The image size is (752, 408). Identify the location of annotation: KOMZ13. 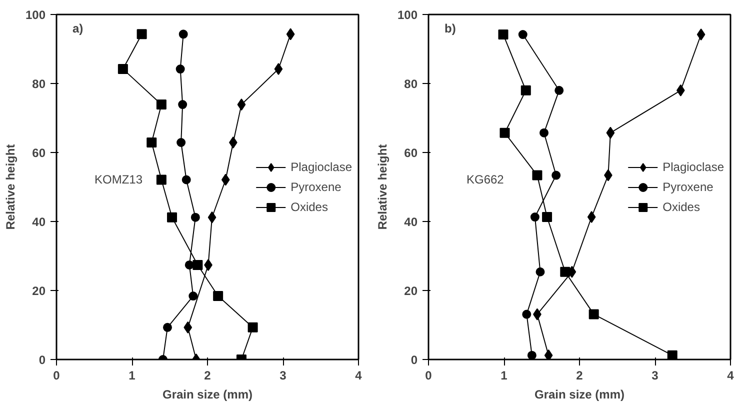
(118, 179).